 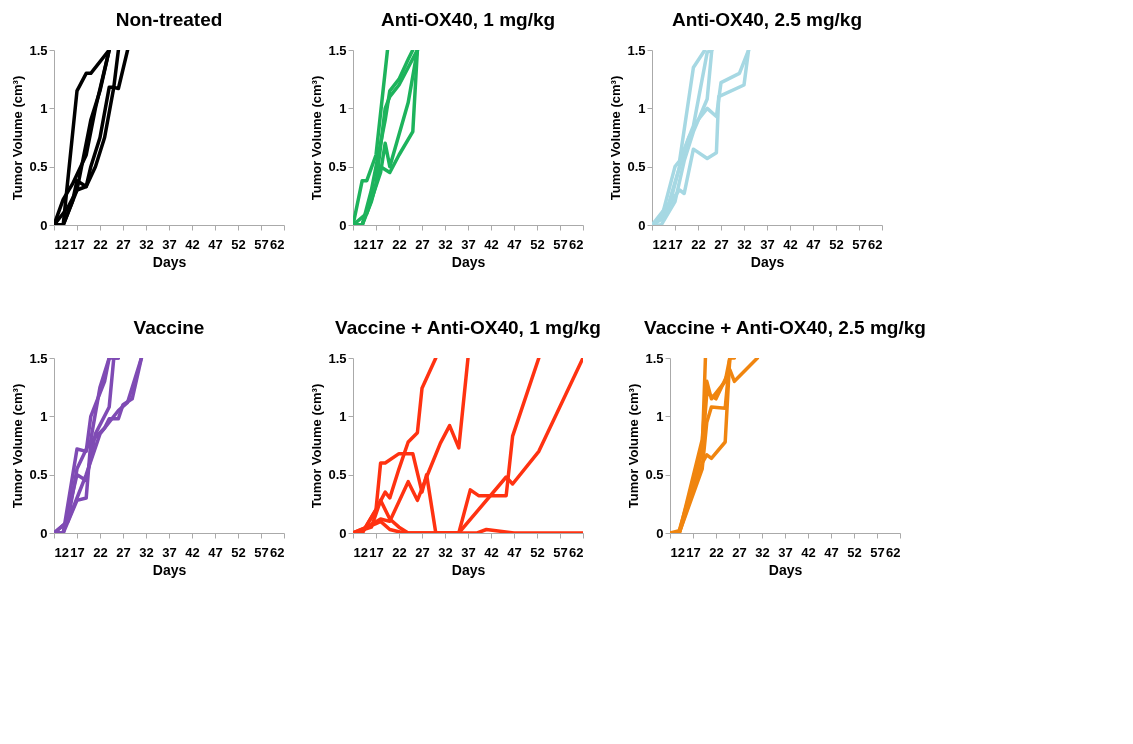 What do you see at coordinates (169, 327) in the screenshot?
I see `chart-title: Vaccine` at bounding box center [169, 327].